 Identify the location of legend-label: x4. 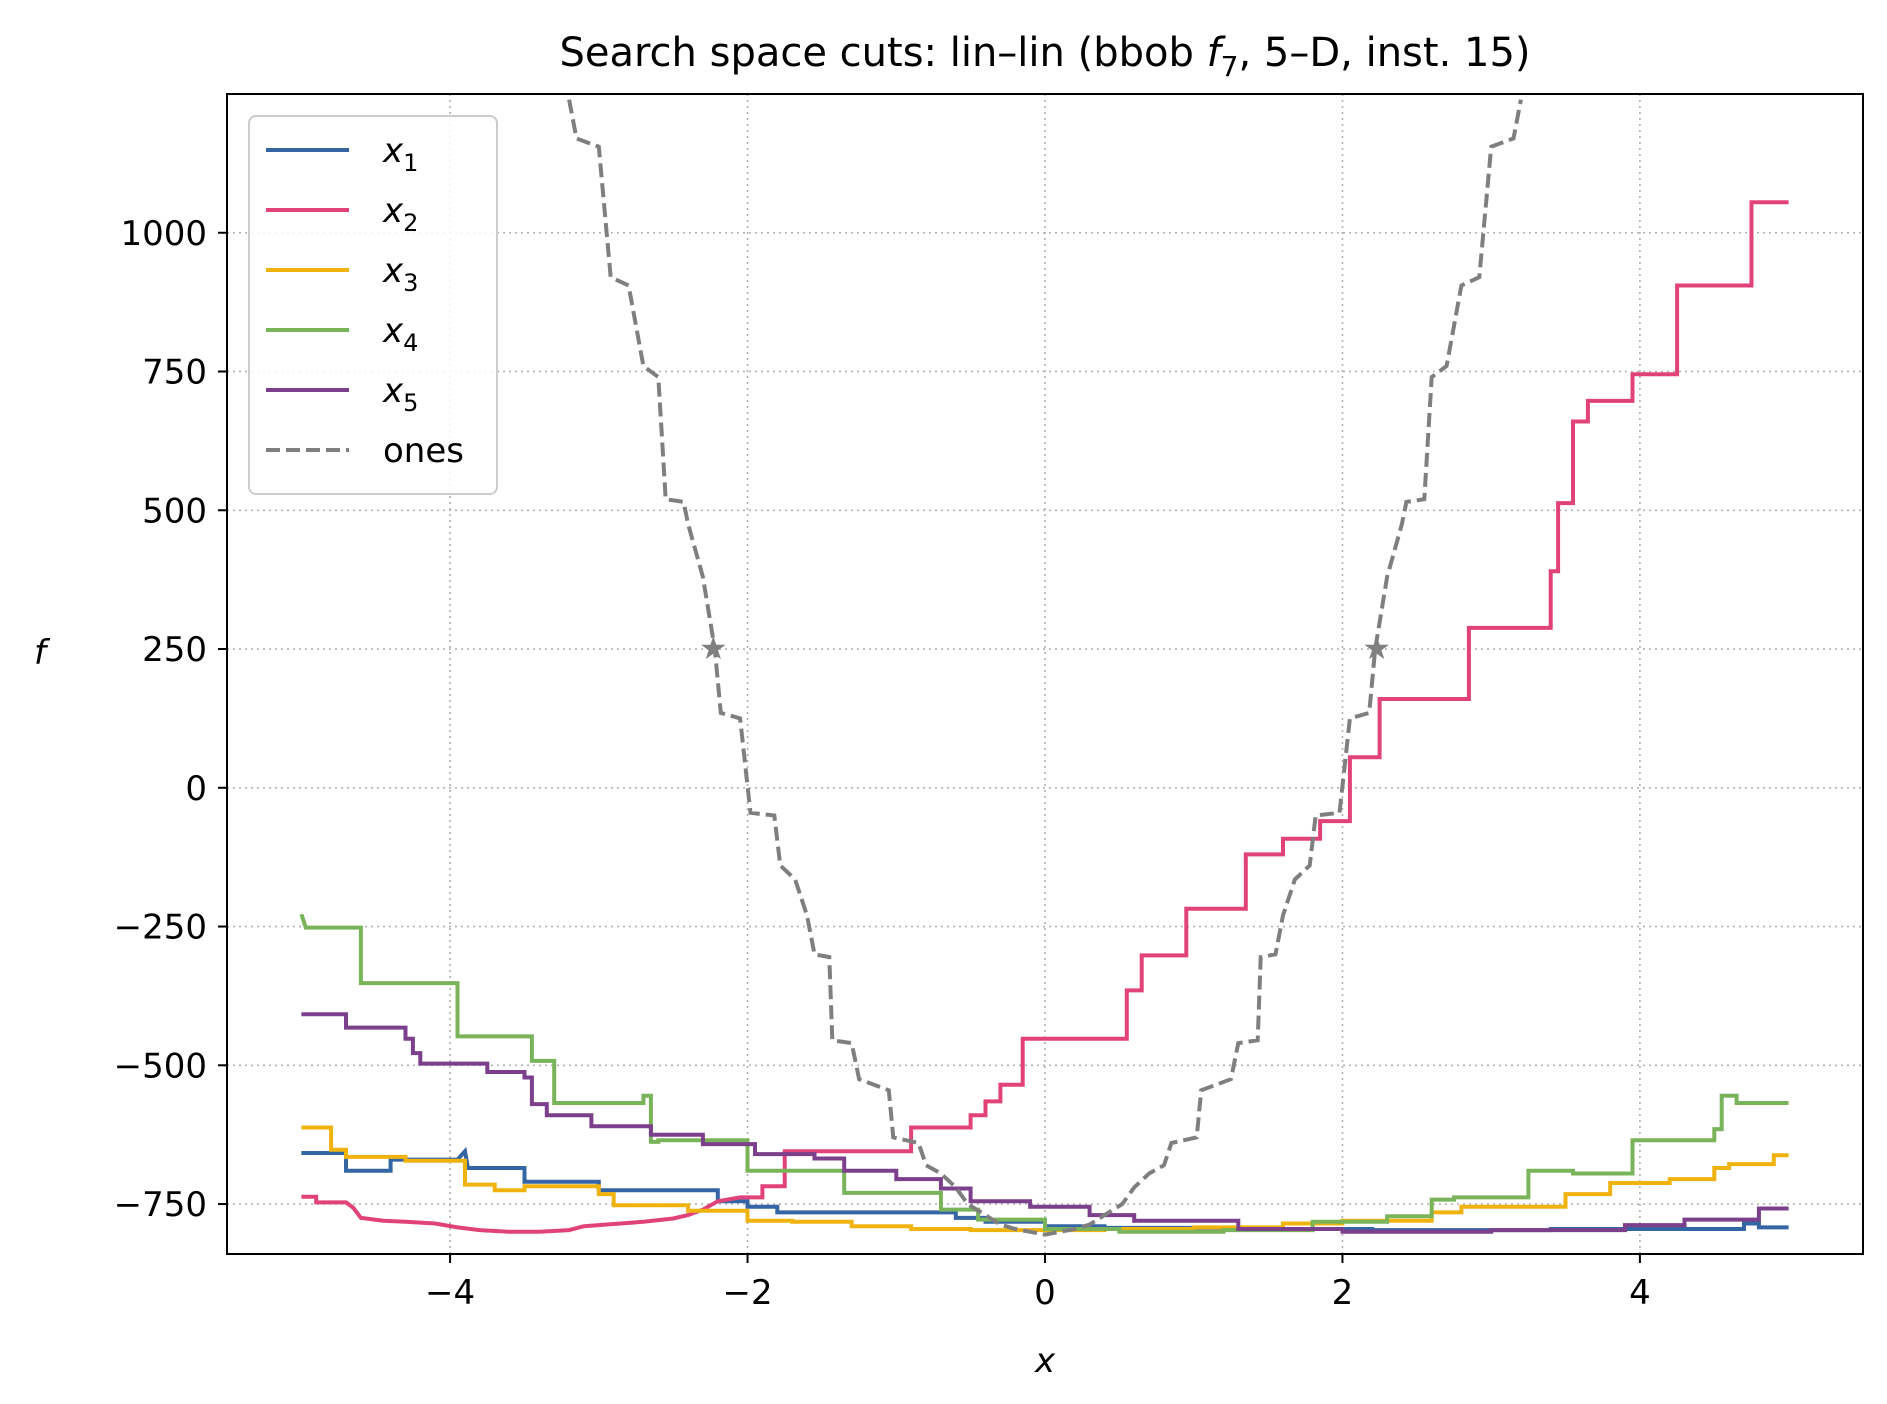
(400, 334).